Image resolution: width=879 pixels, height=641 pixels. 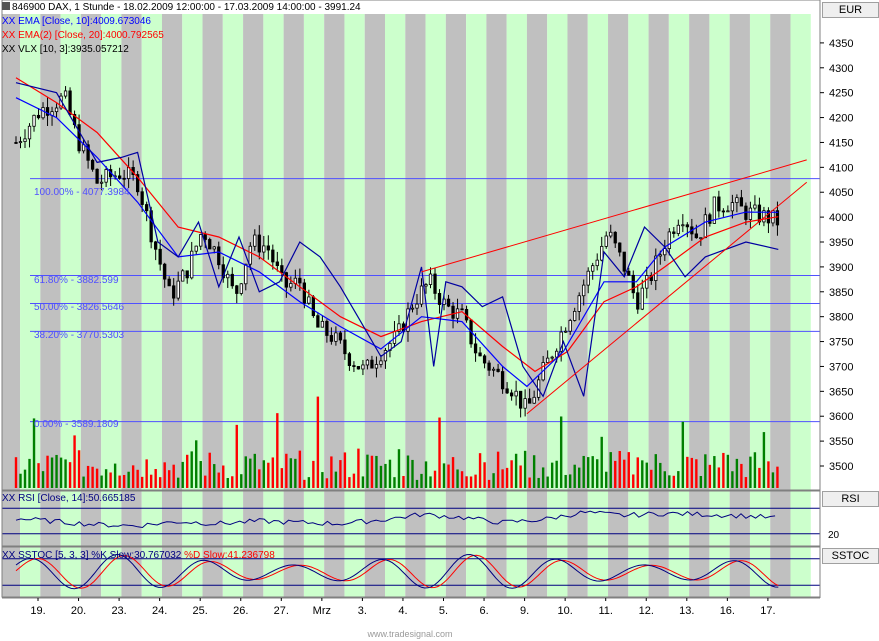 I want to click on ema10-legend-text: EMA [Close, 10]:4009.673046, so click(x=84, y=21).